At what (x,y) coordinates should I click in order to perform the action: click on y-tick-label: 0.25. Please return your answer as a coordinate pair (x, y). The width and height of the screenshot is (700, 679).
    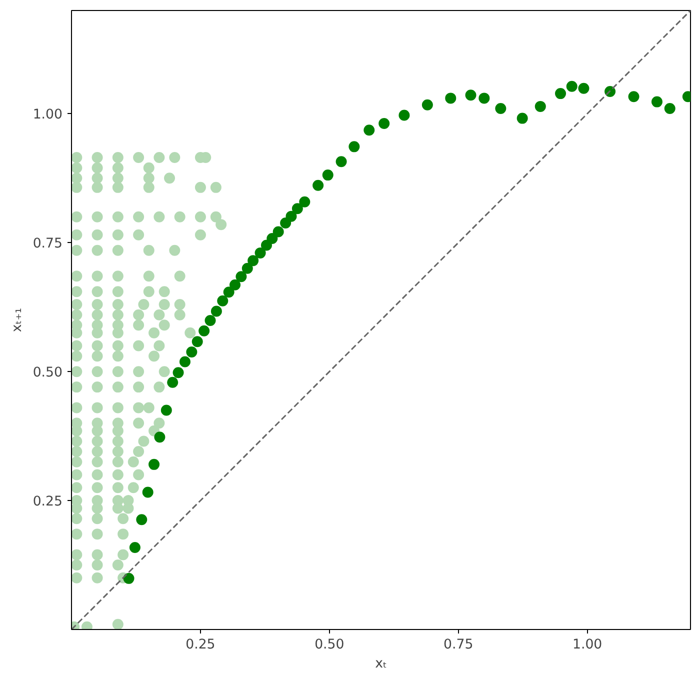
    Looking at the image, I should click on (47, 502).